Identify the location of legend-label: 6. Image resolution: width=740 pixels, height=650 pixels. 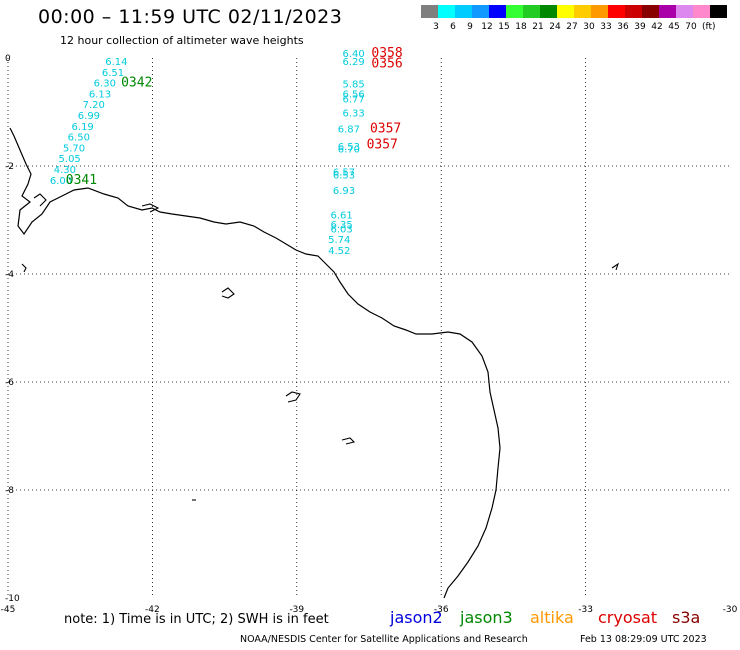
(453, 27).